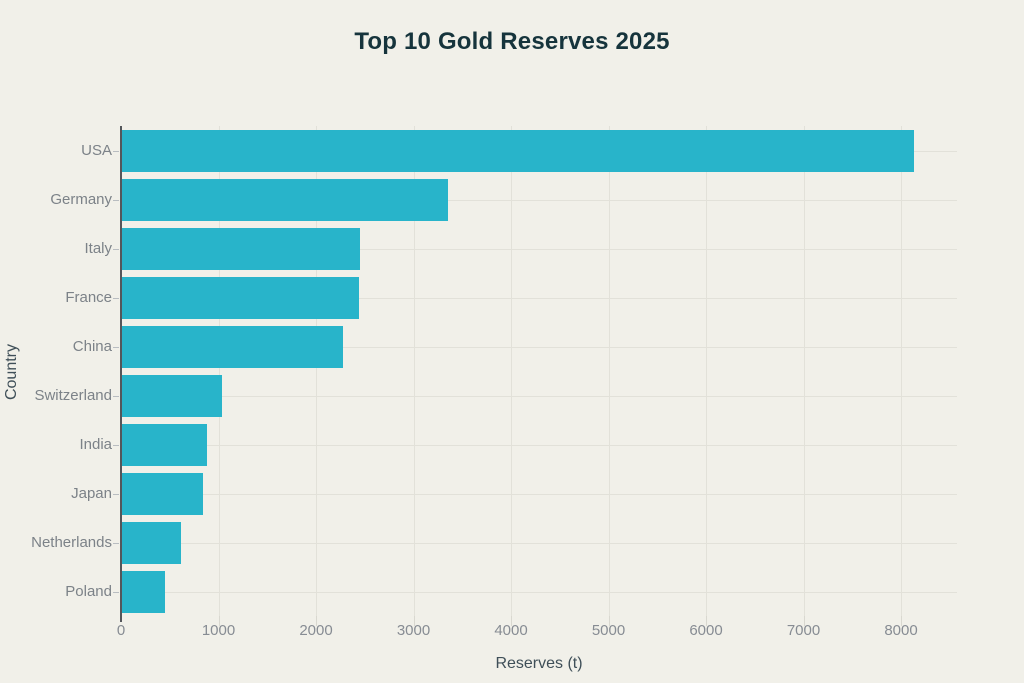  Describe the element at coordinates (98, 248) in the screenshot. I see `y-tick-label: Italy` at that location.